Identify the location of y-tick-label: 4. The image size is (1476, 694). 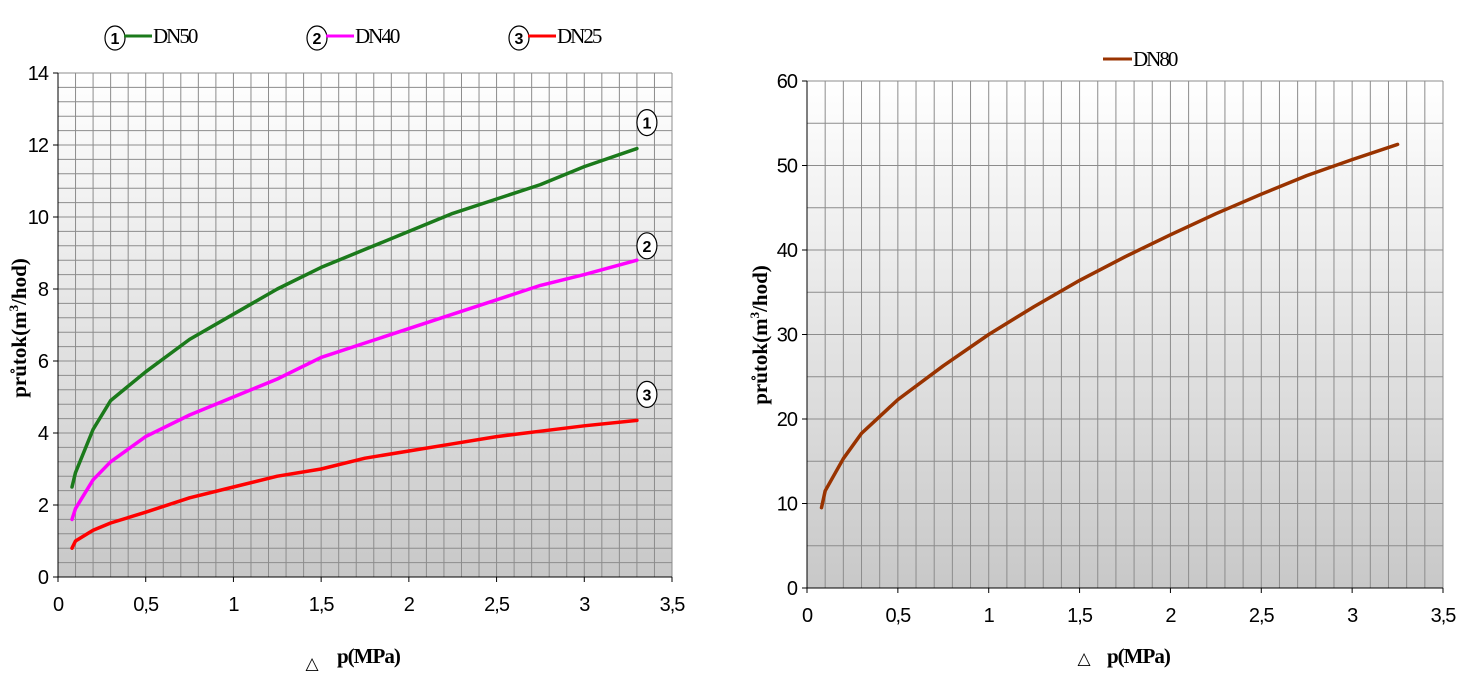
(43, 434).